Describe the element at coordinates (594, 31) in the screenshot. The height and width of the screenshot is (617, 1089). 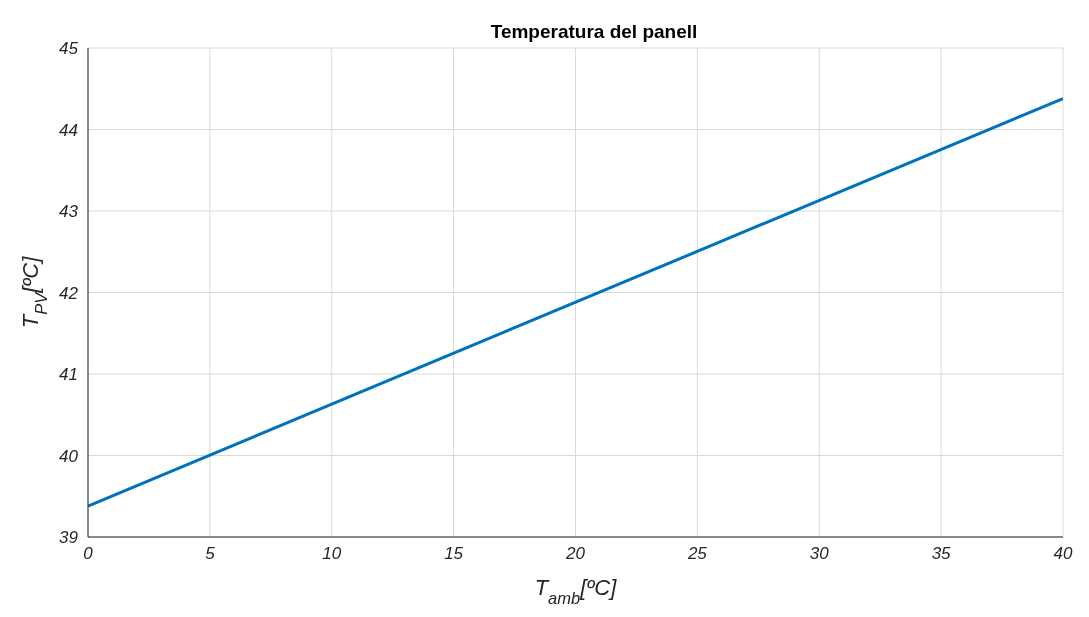
I see `chart-title: Temperatura del panell` at that location.